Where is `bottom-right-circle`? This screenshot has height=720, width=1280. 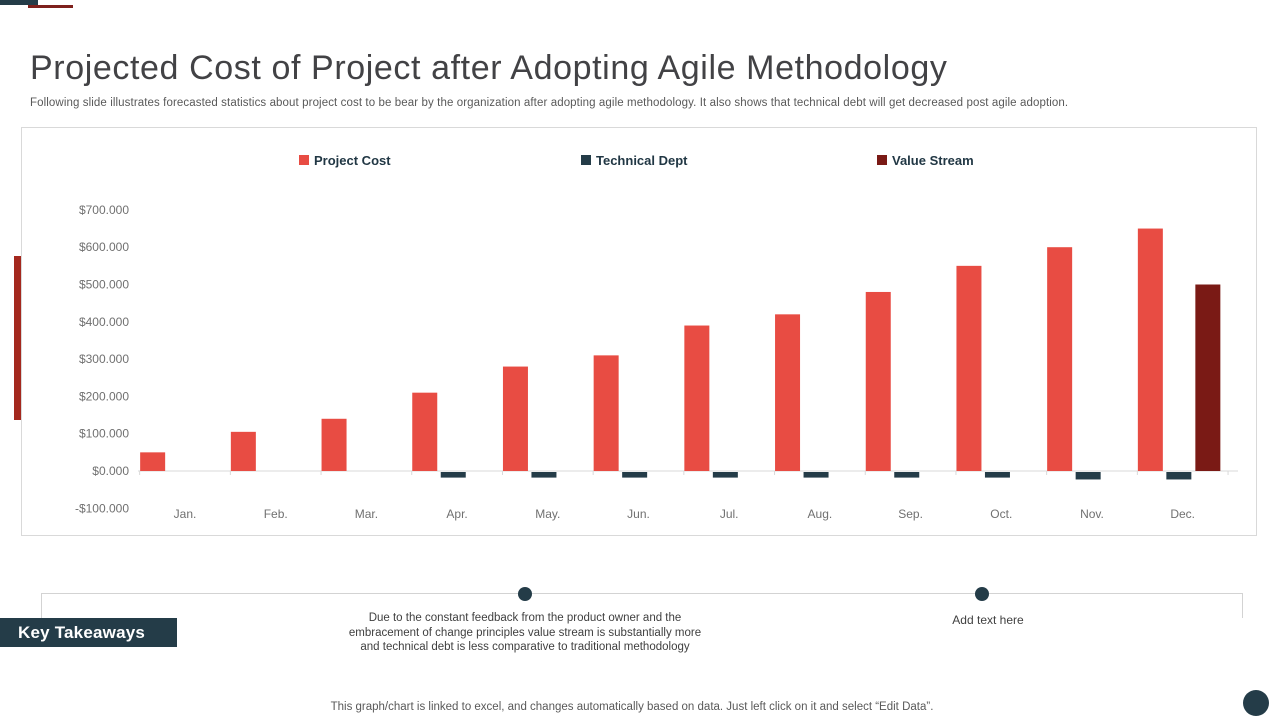
bottom-right-circle is located at coordinates (1256, 703).